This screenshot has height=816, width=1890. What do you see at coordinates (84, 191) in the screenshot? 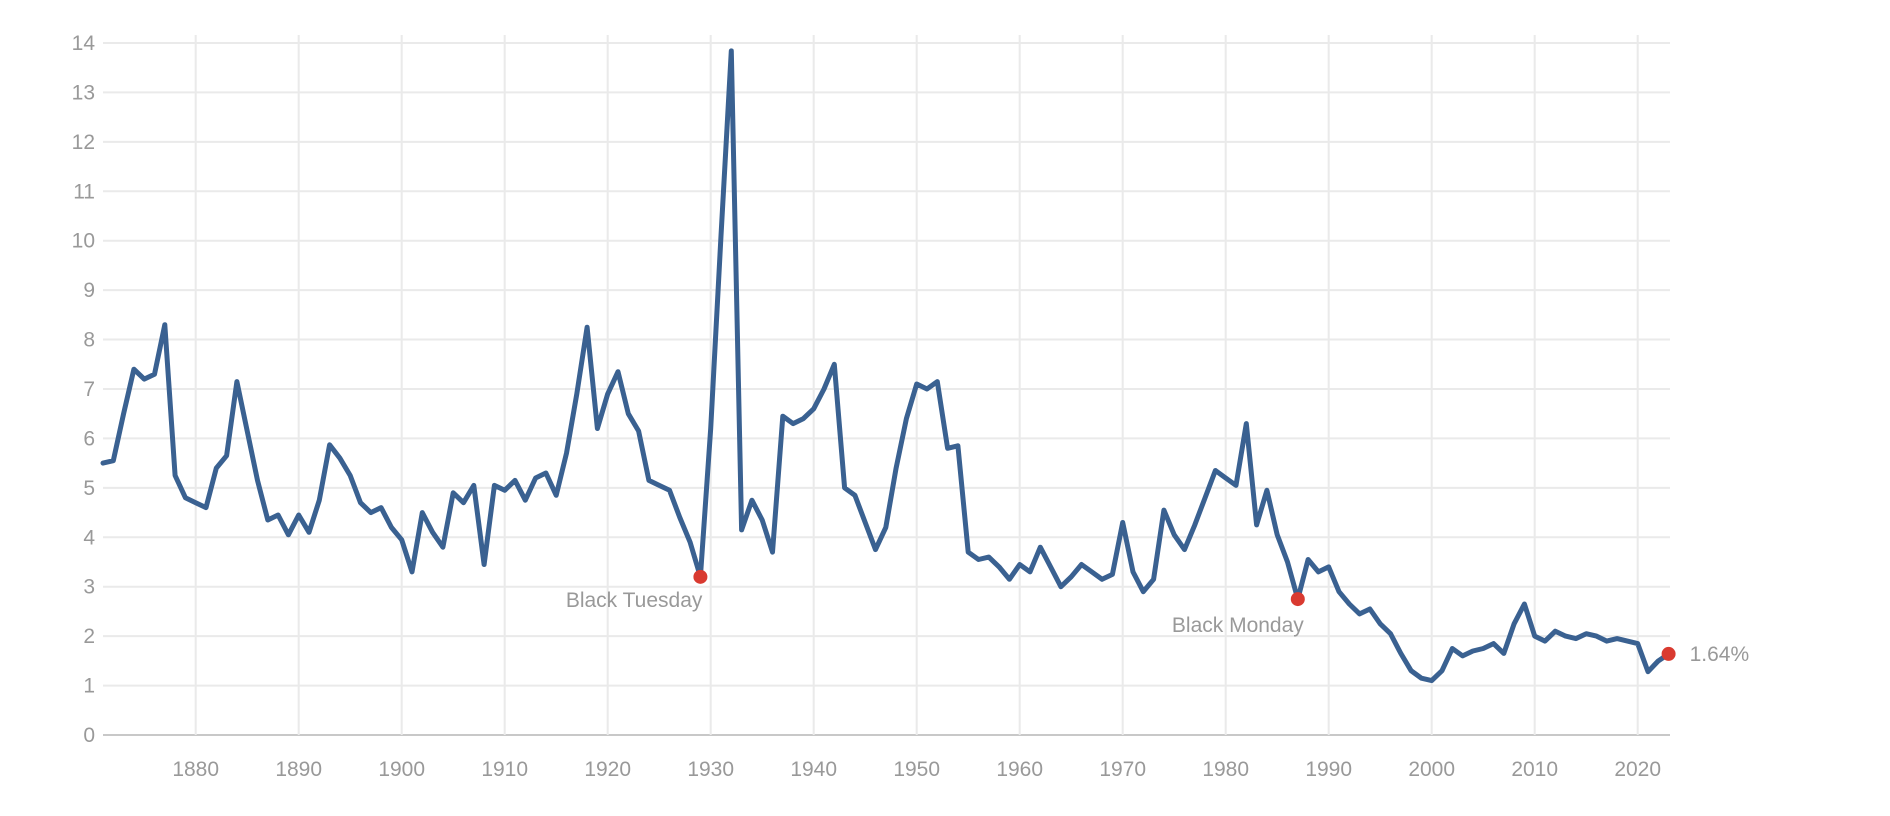
I see `y-tick-label-11: 11` at bounding box center [84, 191].